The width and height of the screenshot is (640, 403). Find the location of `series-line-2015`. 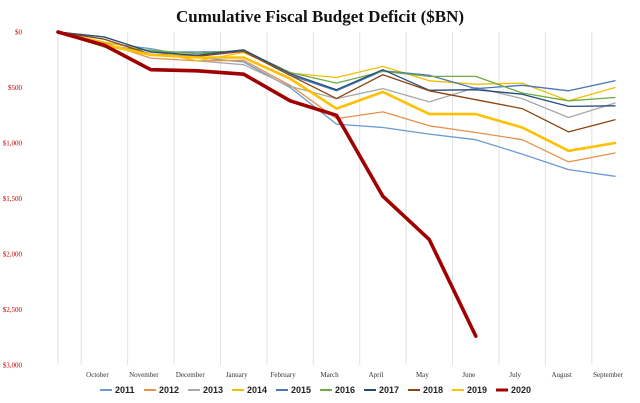

series-line-2015 is located at coordinates (336, 61).